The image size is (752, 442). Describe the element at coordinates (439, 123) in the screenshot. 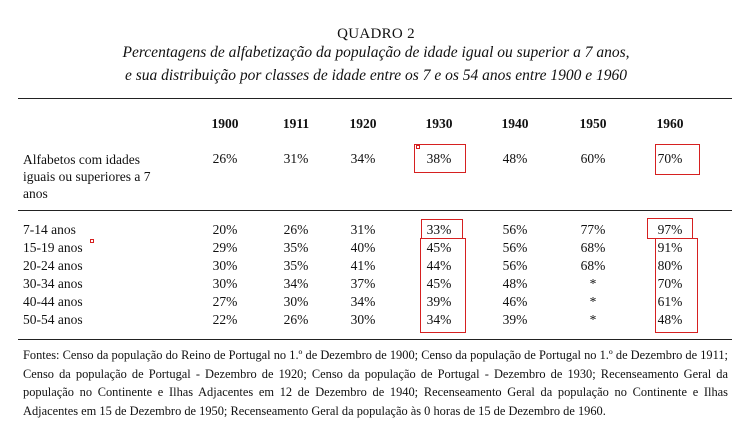

I see `year-header: 1930` at that location.